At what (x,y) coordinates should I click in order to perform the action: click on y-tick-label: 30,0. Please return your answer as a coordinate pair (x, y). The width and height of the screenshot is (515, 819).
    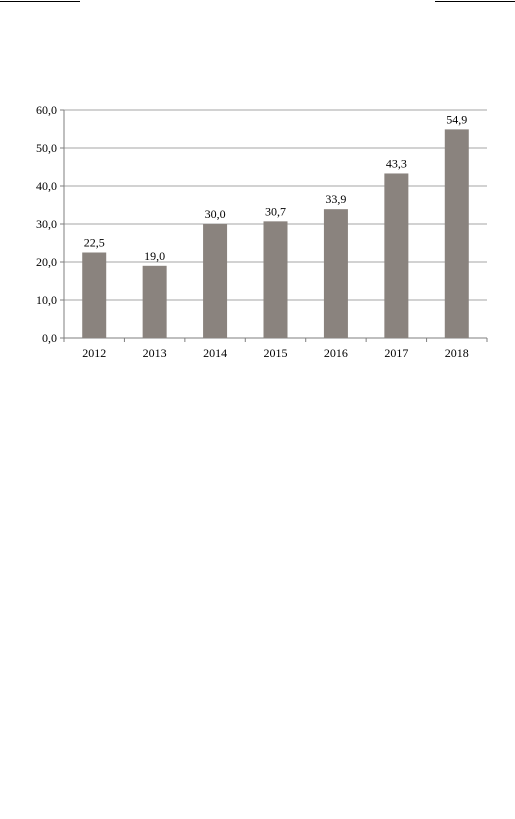
    Looking at the image, I should click on (46, 224).